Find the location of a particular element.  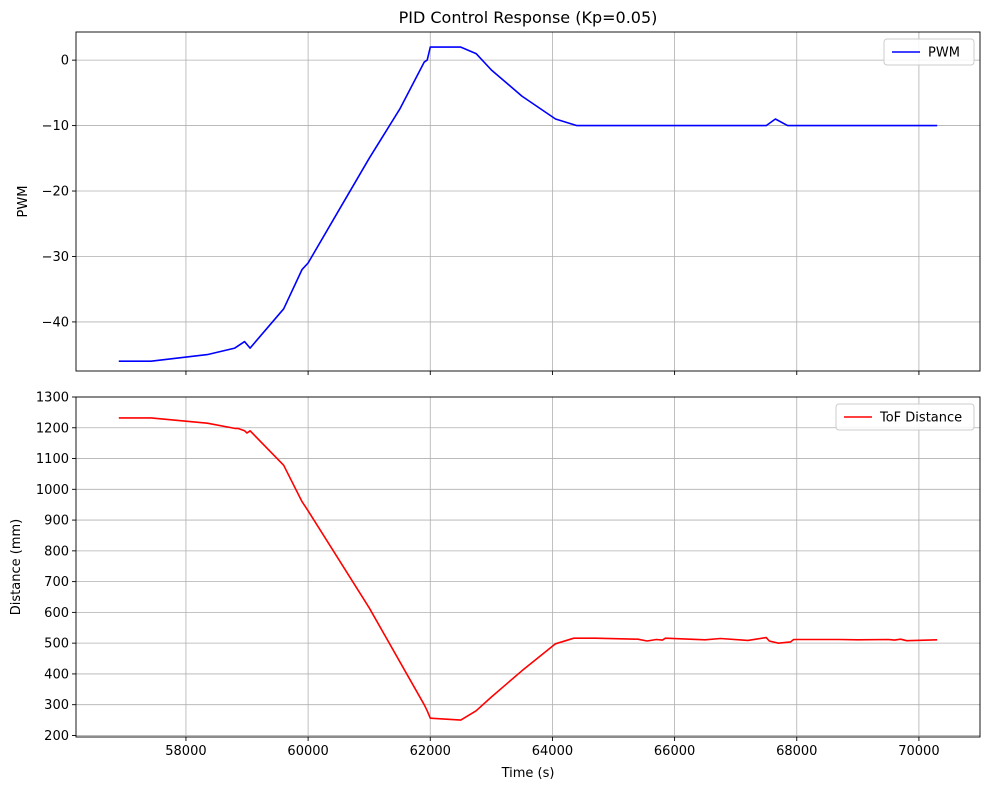

x-tick-label: 60000 is located at coordinates (307, 751).